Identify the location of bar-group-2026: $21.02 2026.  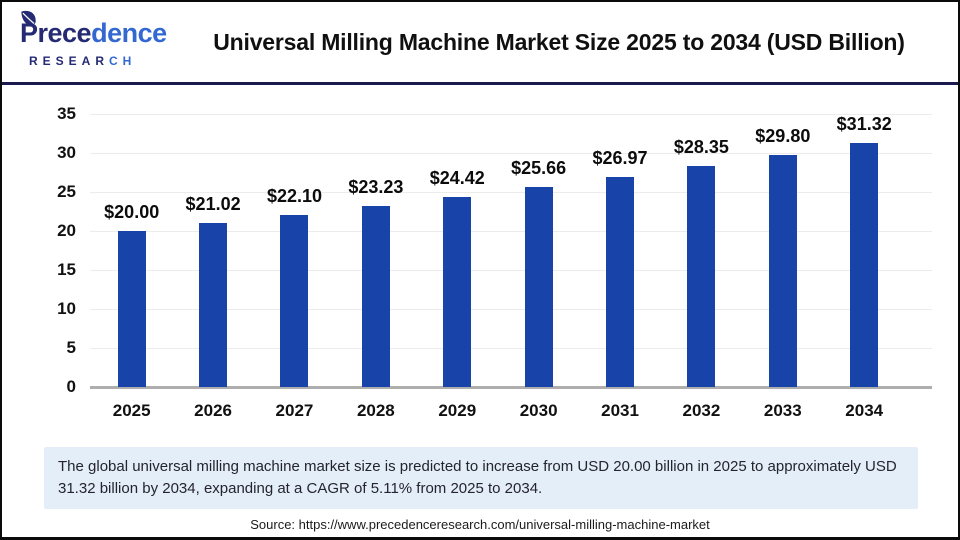
(213, 267).